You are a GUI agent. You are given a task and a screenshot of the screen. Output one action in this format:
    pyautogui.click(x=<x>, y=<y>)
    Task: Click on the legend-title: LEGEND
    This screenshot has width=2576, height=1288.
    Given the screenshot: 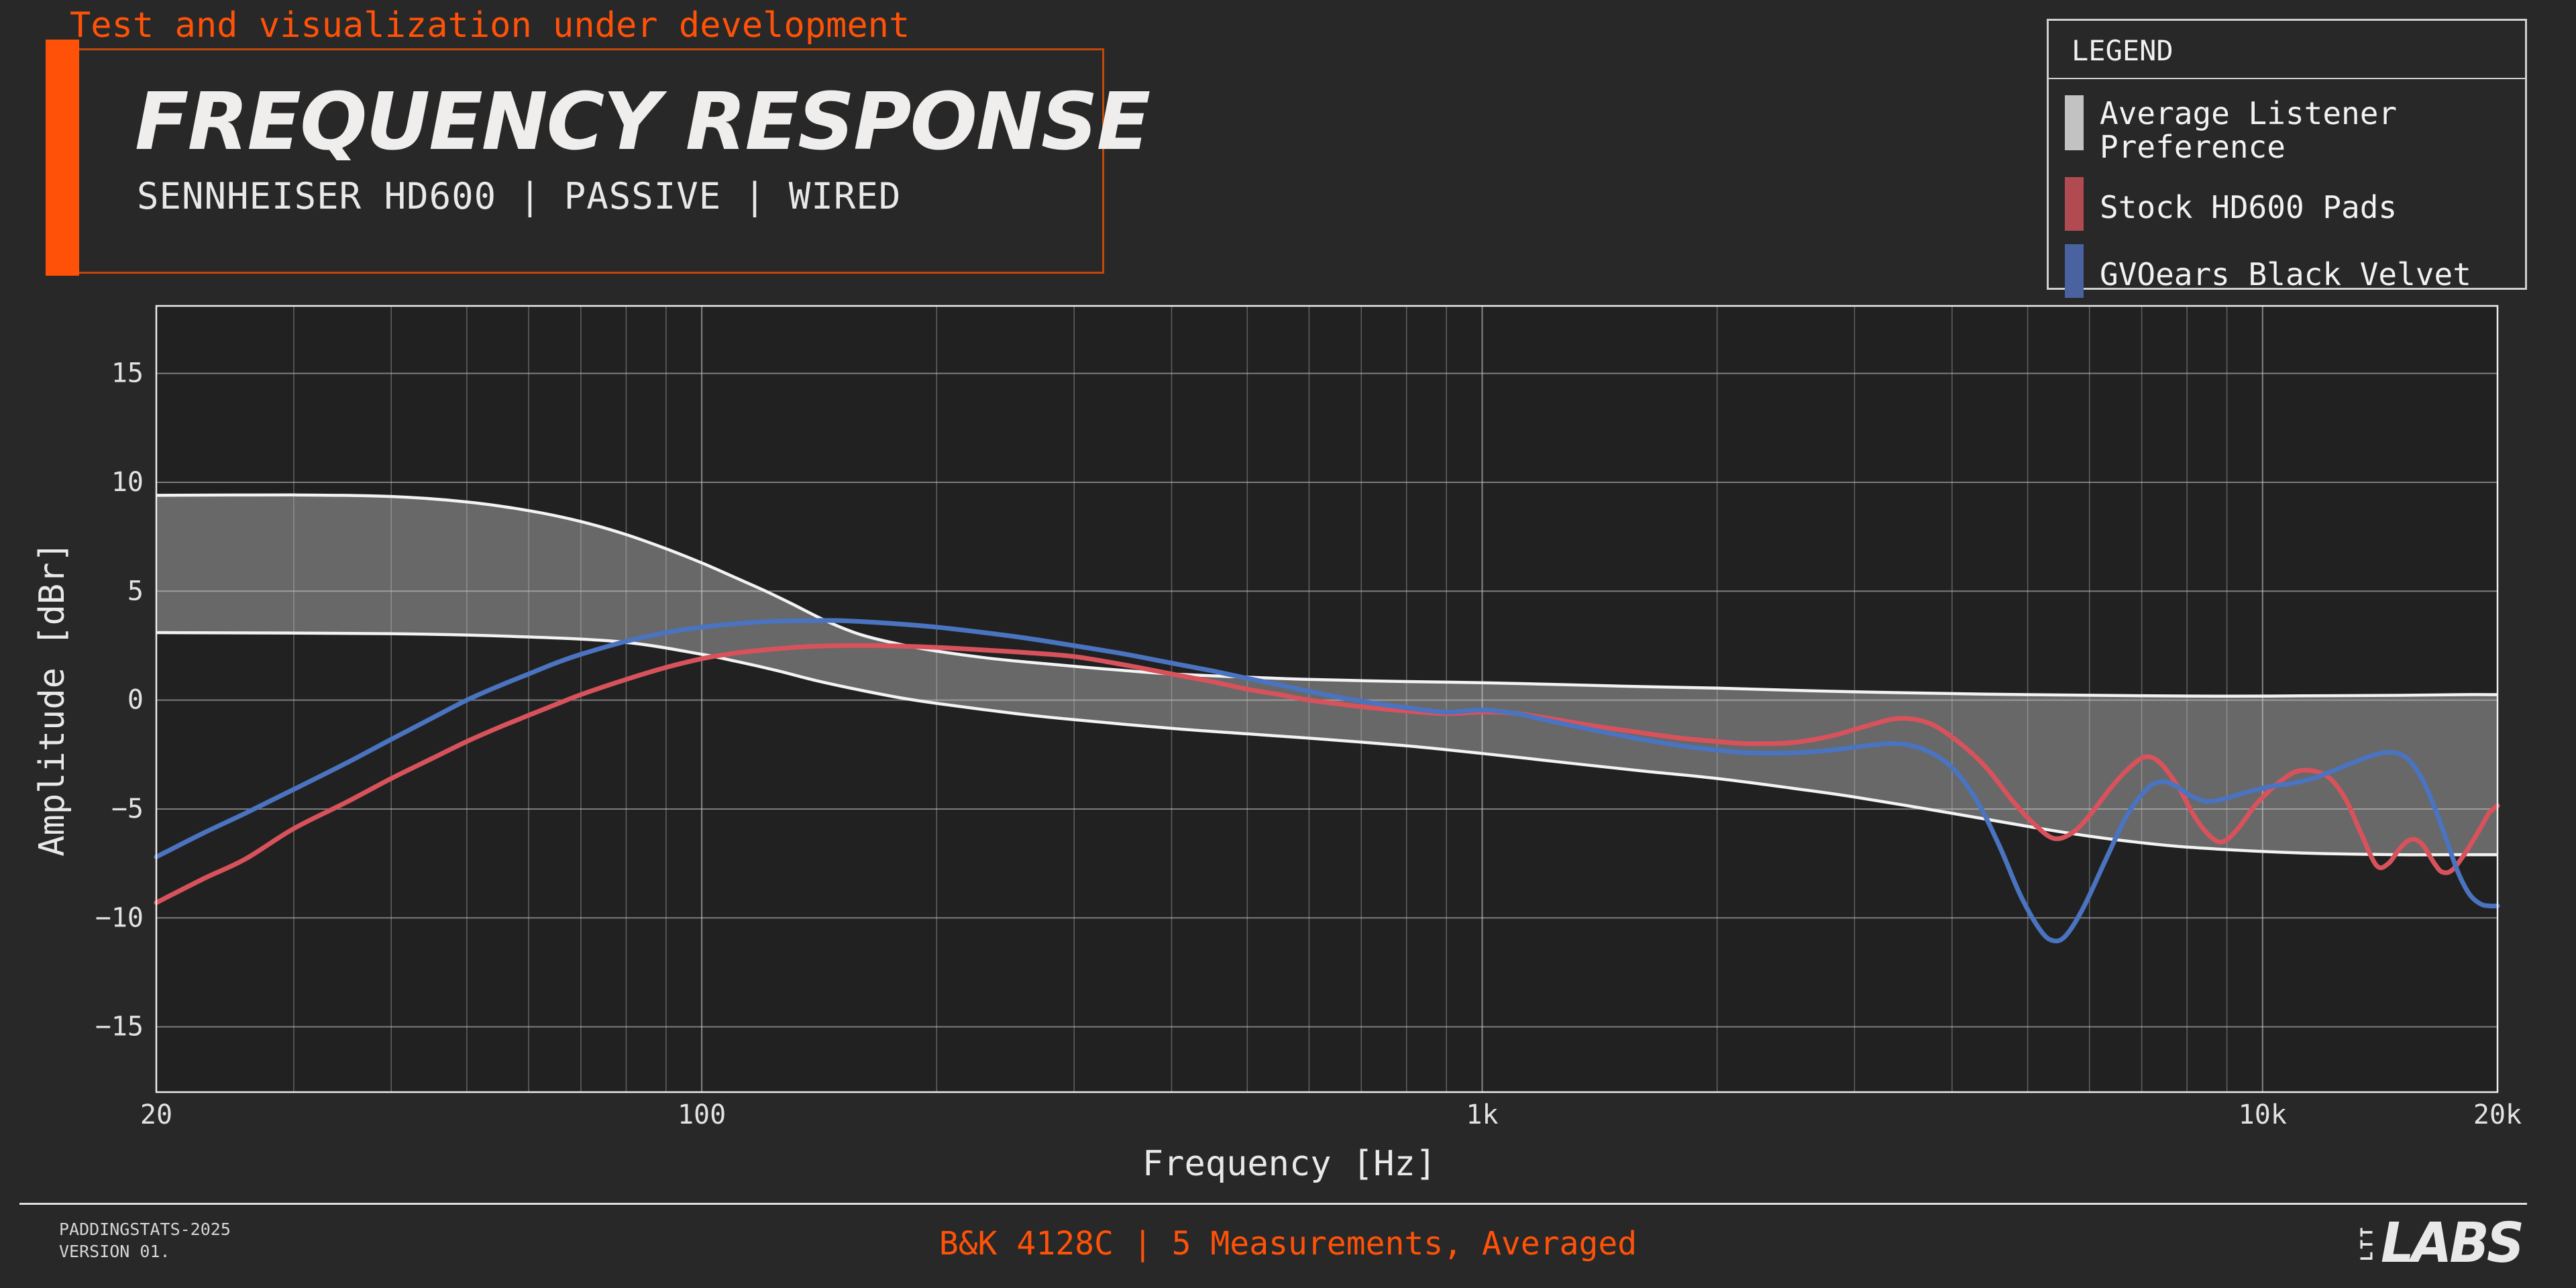 What is the action you would take?
    pyautogui.click(x=2287, y=50)
    